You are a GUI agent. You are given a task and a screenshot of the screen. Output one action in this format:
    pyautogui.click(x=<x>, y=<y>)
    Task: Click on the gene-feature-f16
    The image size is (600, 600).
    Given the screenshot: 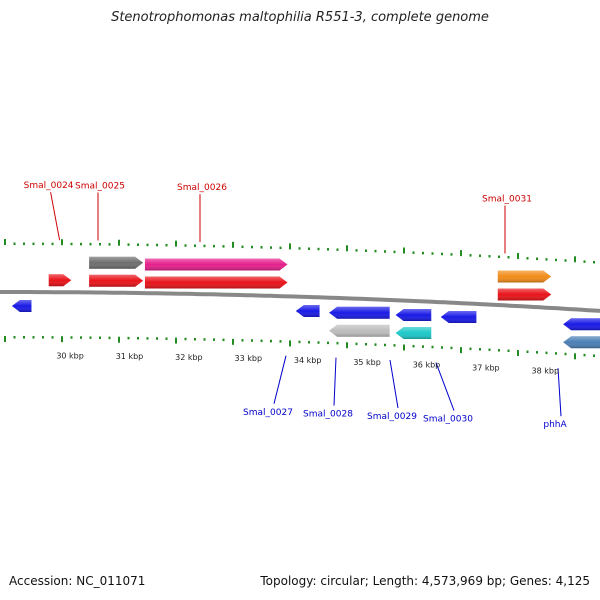 What is the action you would take?
    pyautogui.click(x=581, y=342)
    